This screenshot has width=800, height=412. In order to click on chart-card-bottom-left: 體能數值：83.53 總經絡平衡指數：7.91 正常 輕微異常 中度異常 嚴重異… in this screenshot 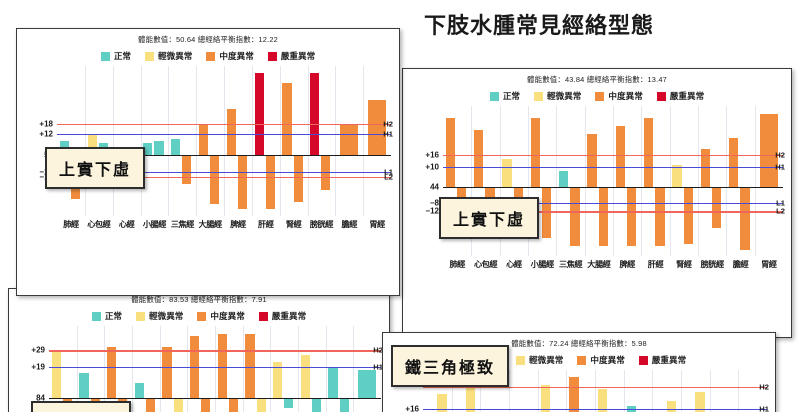, I will do `click(199, 350)`.